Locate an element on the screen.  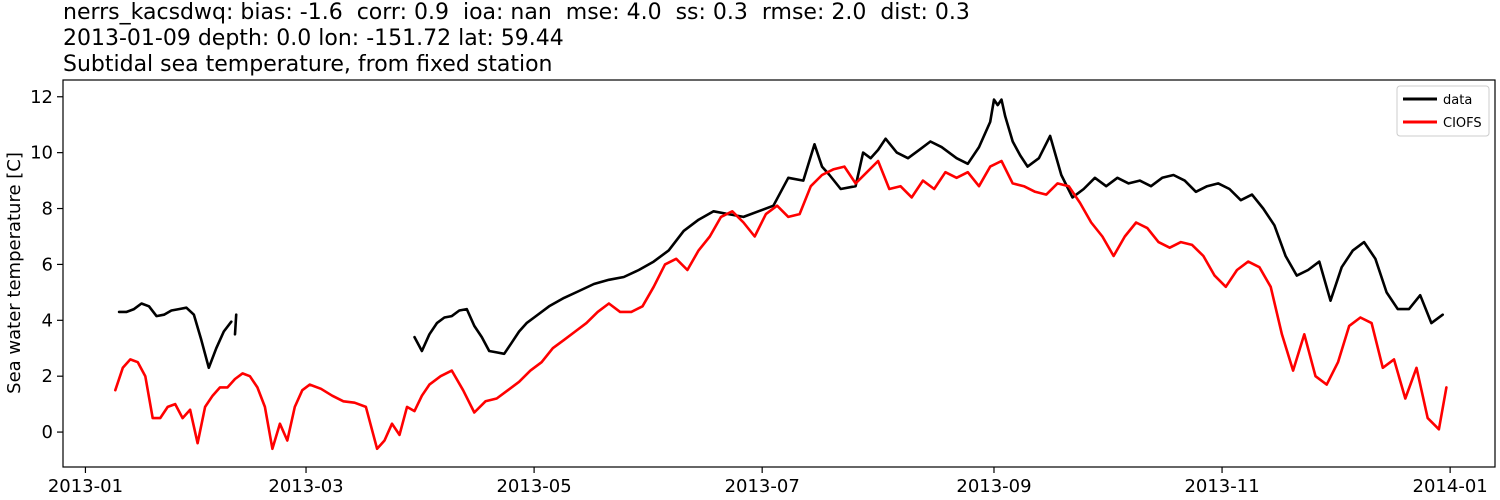
y-tick-label: 8 is located at coordinates (47, 209).